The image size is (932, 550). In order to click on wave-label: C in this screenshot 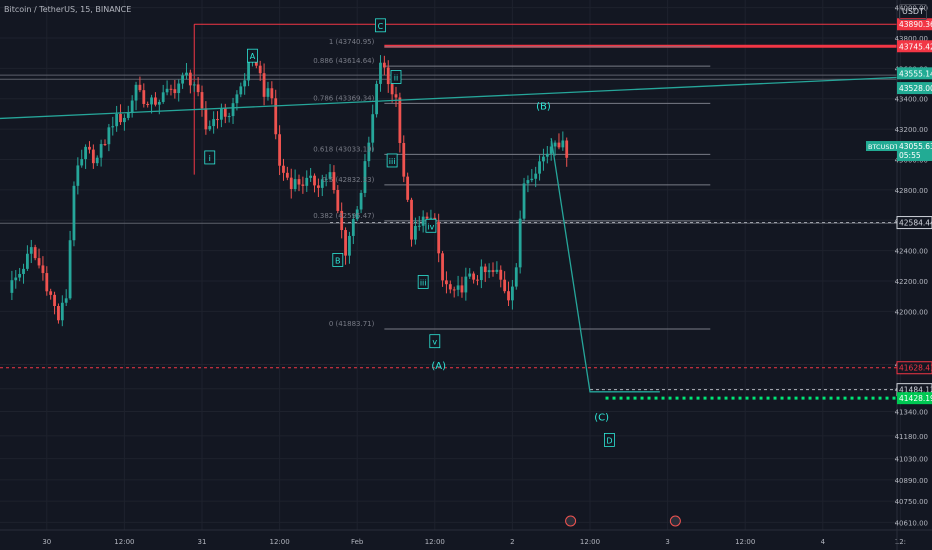, I will do `click(381, 26)`.